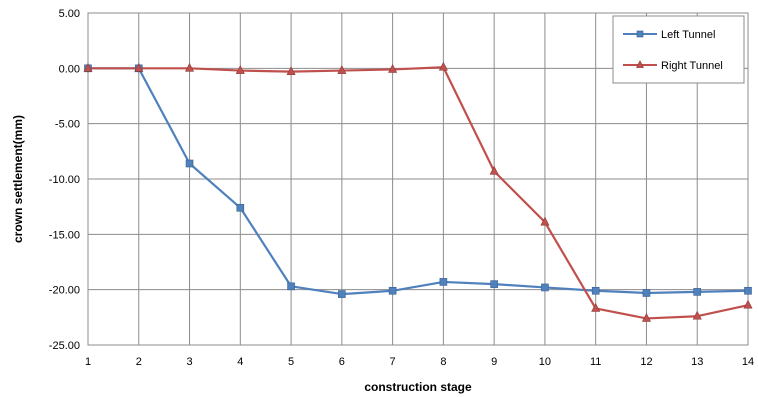  What do you see at coordinates (545, 362) in the screenshot?
I see `x-tick-label: 10` at bounding box center [545, 362].